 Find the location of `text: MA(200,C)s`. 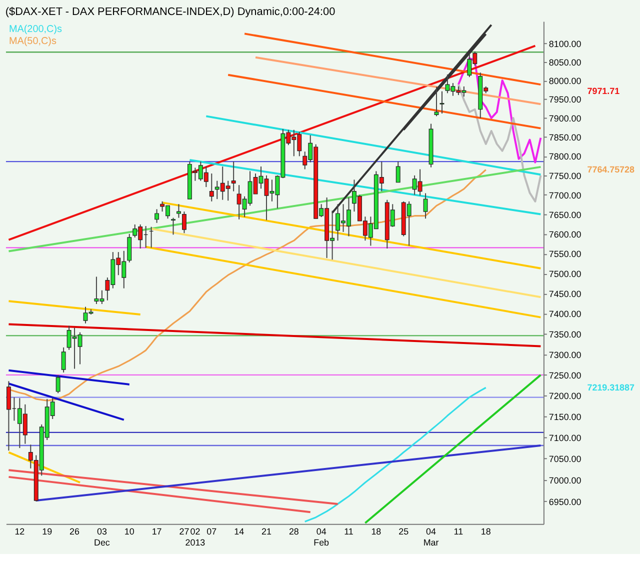

text: MA(200,C)s is located at coordinates (35, 30).